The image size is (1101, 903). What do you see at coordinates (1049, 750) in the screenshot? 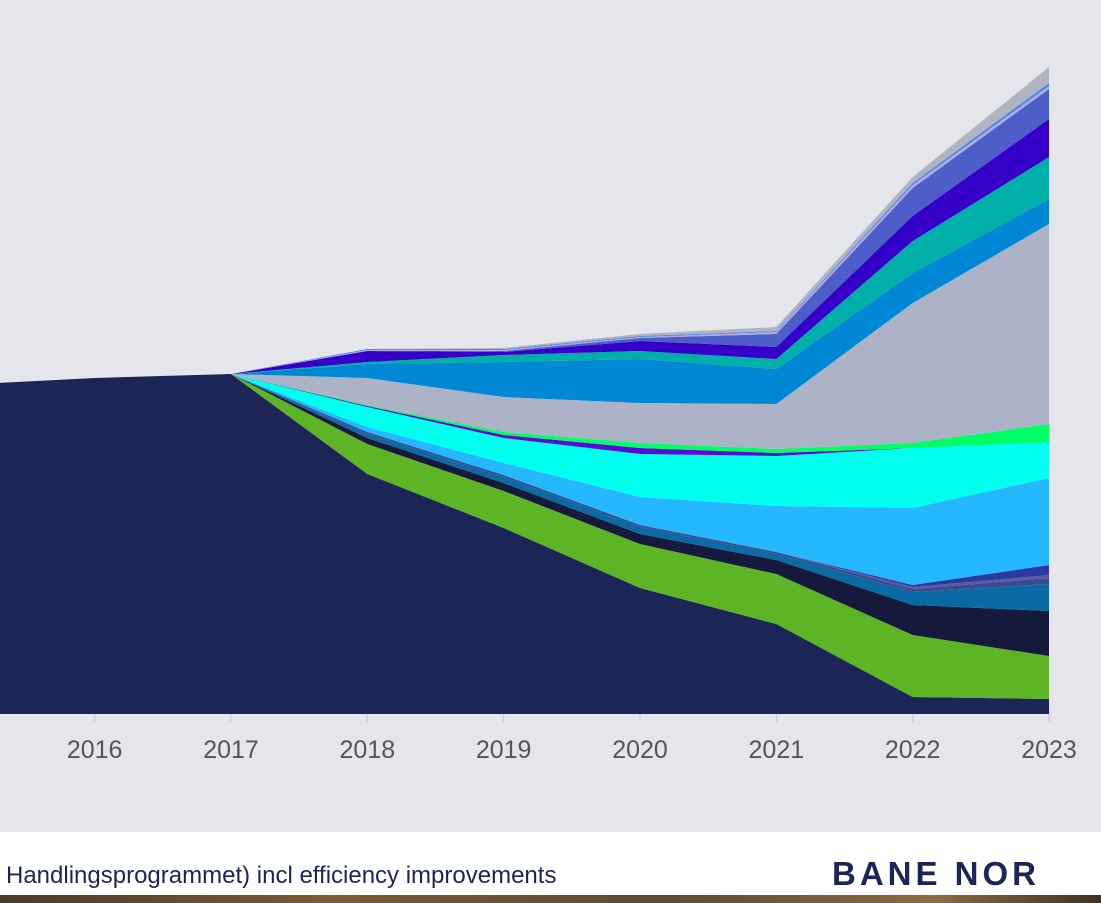
I see `x-tick-label-2023: 2023` at bounding box center [1049, 750].